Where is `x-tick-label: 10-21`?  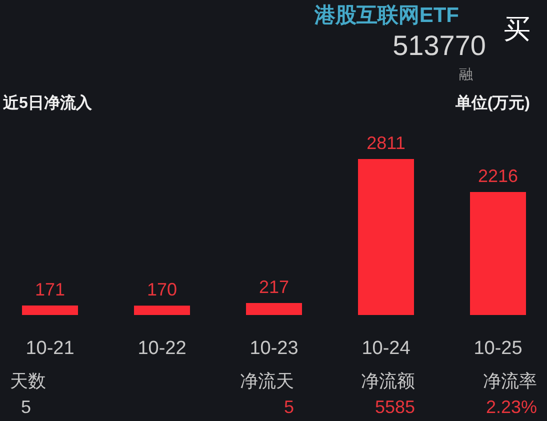
x-tick-label: 10-21 is located at coordinates (50, 348).